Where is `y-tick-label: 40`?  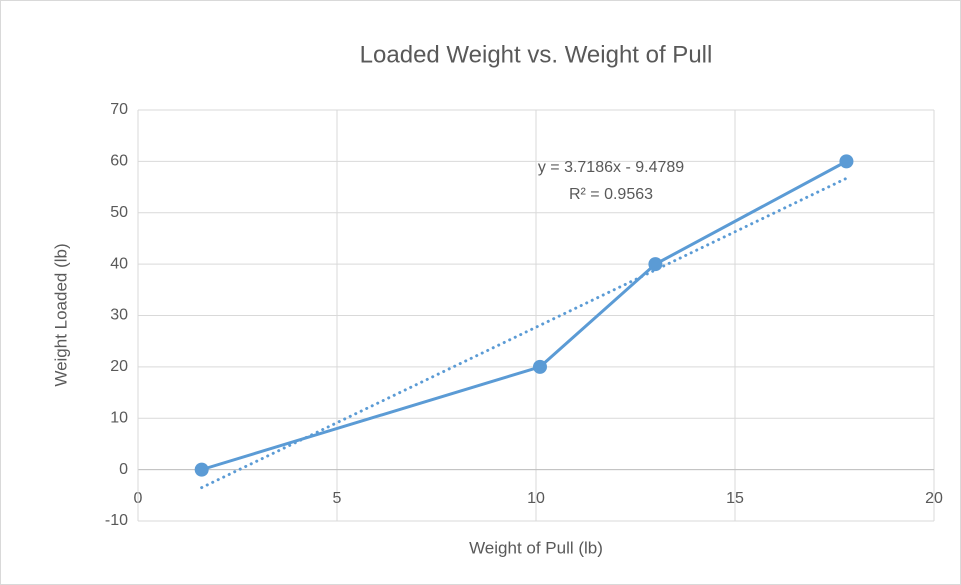 y-tick-label: 40 is located at coordinates (119, 263).